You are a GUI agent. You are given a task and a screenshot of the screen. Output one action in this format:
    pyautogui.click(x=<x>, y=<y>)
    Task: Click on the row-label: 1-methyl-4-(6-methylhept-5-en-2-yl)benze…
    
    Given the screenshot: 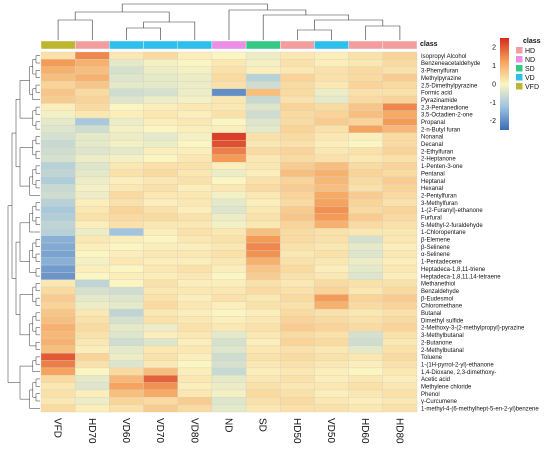 What is the action you would take?
    pyautogui.click(x=480, y=410)
    